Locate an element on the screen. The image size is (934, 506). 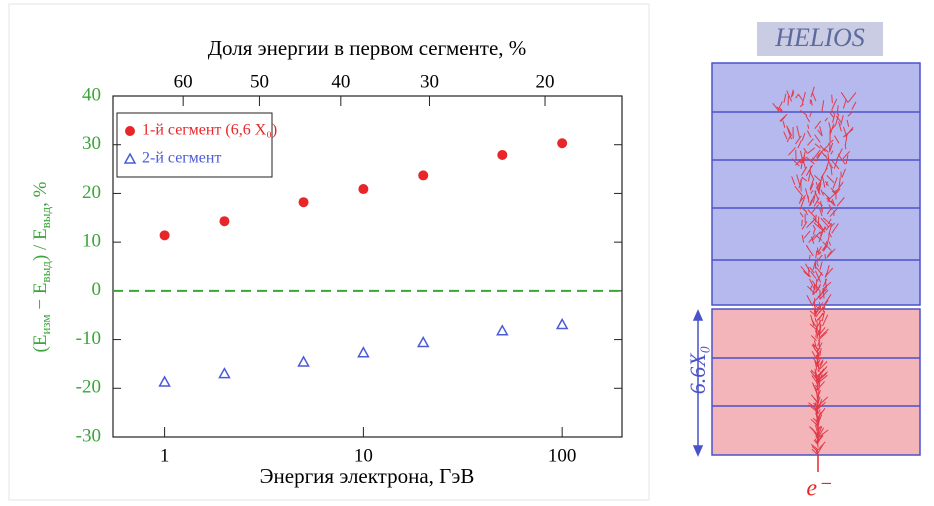
y-label-part: , % is located at coordinates (40, 194).